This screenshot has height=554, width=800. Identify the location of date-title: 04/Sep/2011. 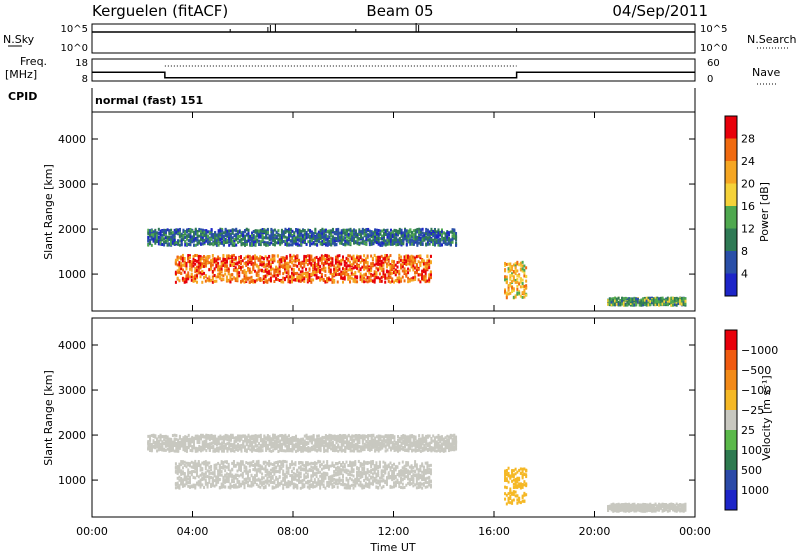
(660, 11).